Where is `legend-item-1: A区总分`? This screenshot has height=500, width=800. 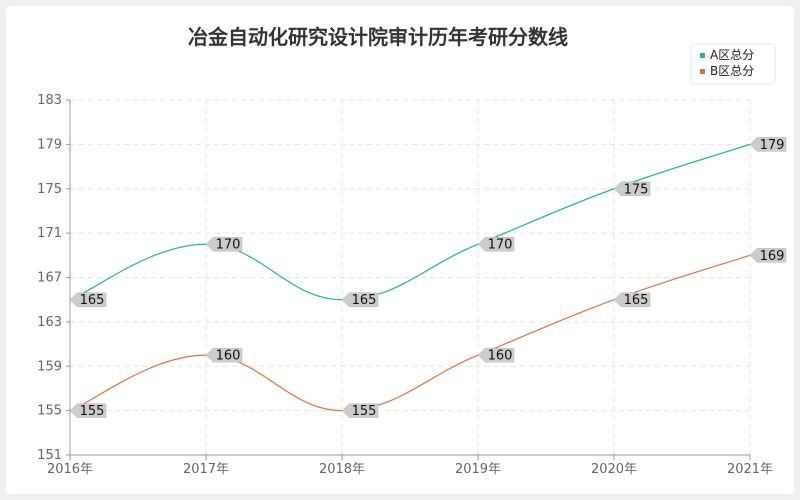
legend-item-1: A区总分 is located at coordinates (732, 55).